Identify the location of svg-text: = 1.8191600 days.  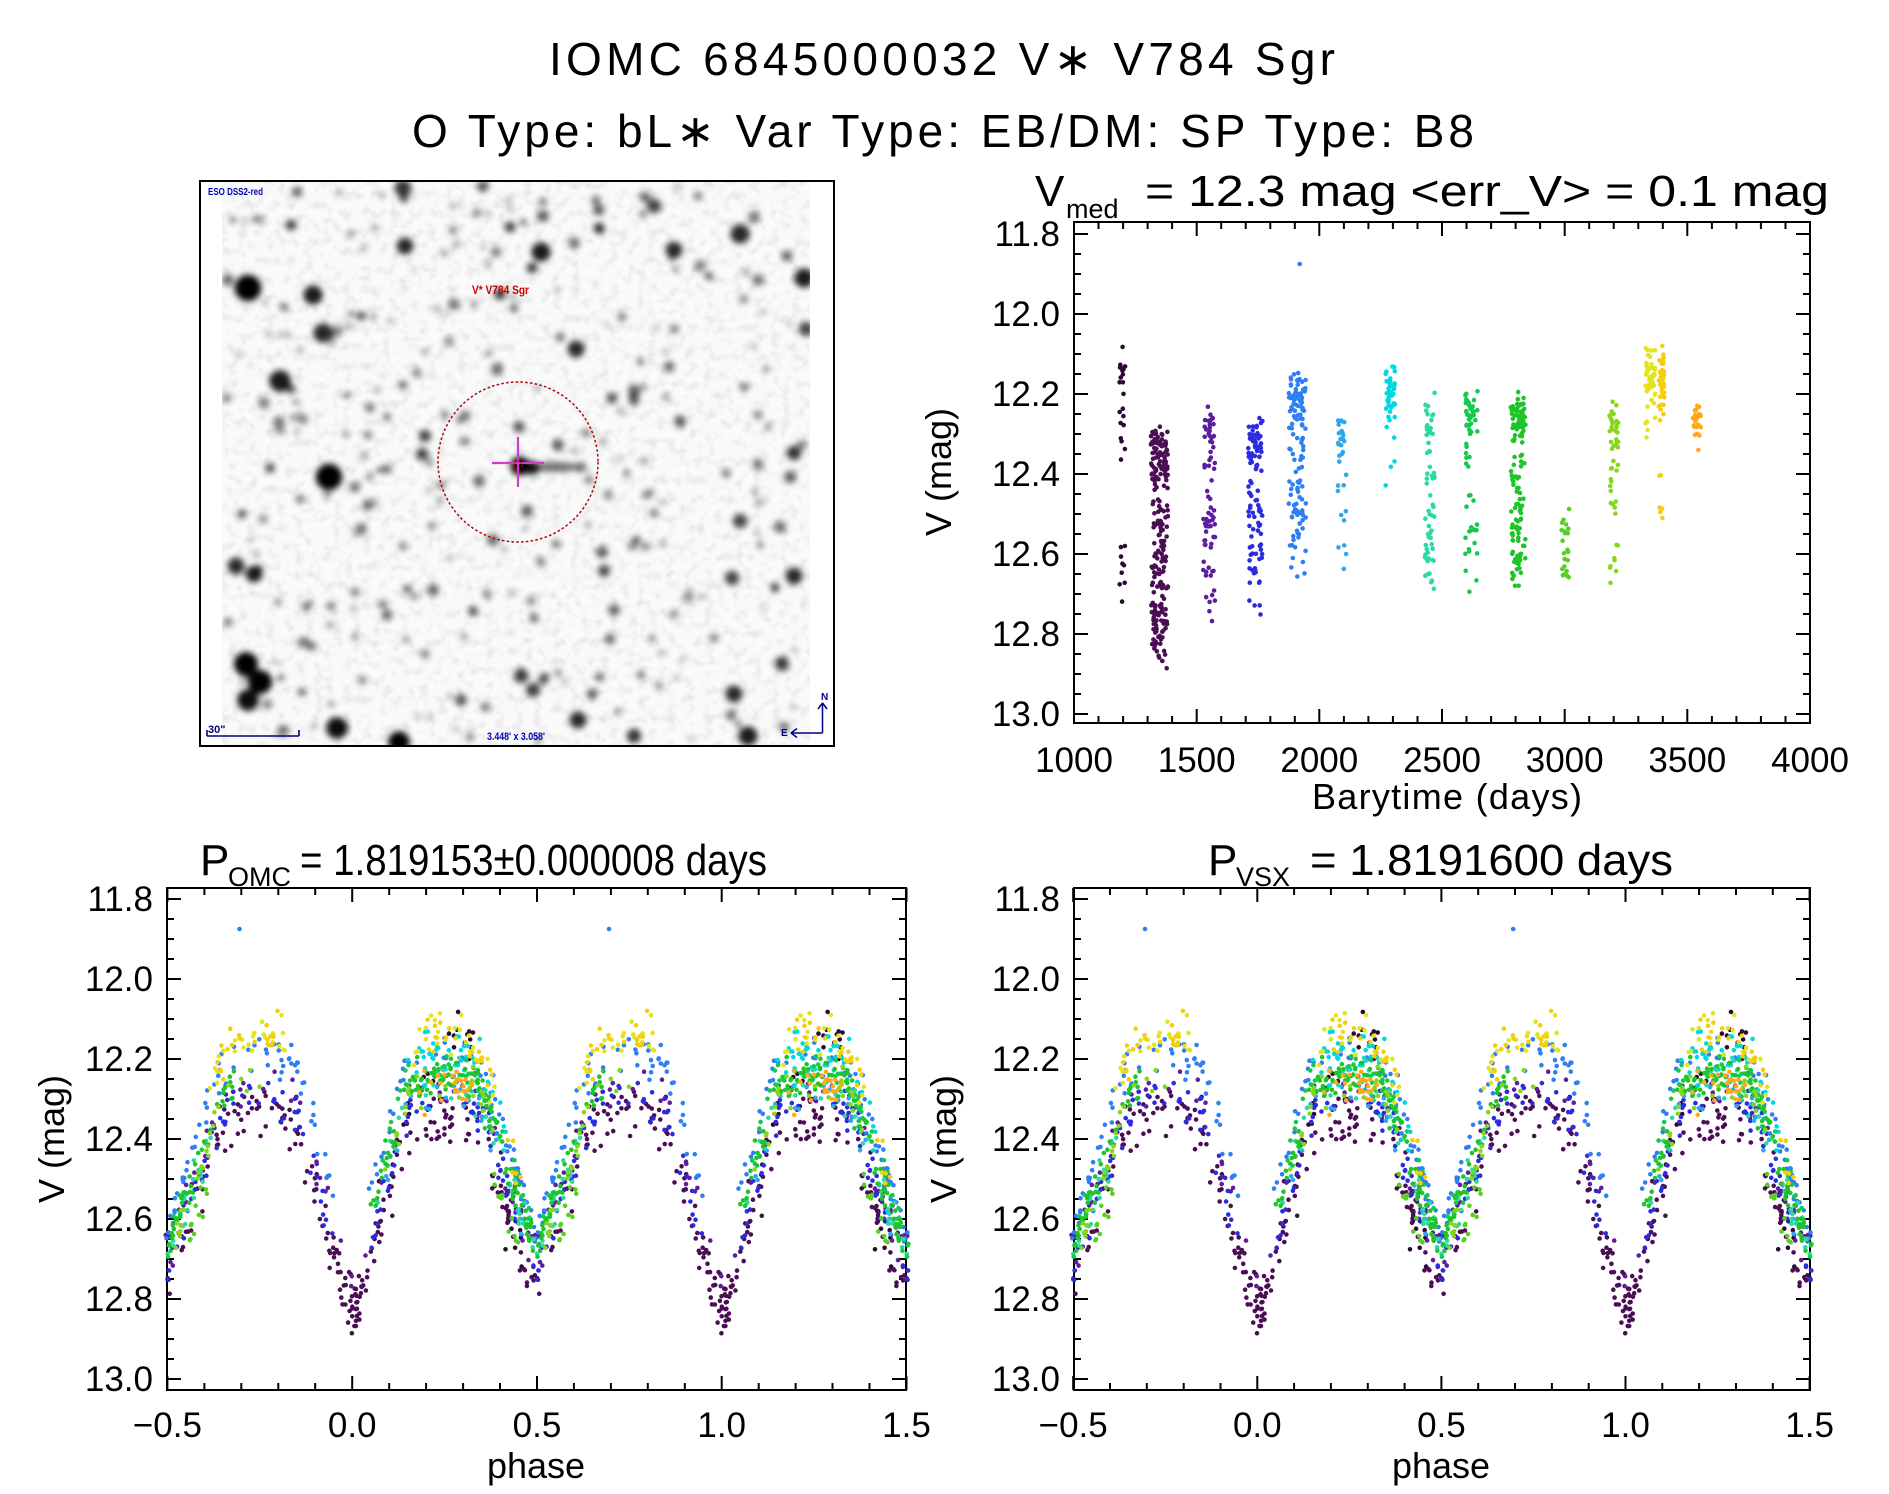
(1491, 860).